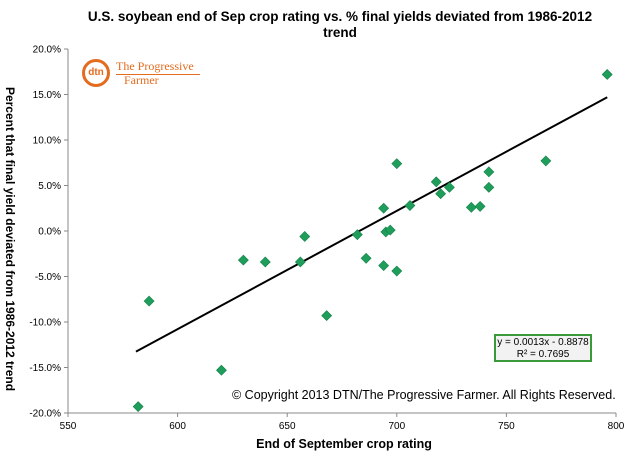  Describe the element at coordinates (49, 186) in the screenshot. I see `y-tick-label: 5.0%` at that location.